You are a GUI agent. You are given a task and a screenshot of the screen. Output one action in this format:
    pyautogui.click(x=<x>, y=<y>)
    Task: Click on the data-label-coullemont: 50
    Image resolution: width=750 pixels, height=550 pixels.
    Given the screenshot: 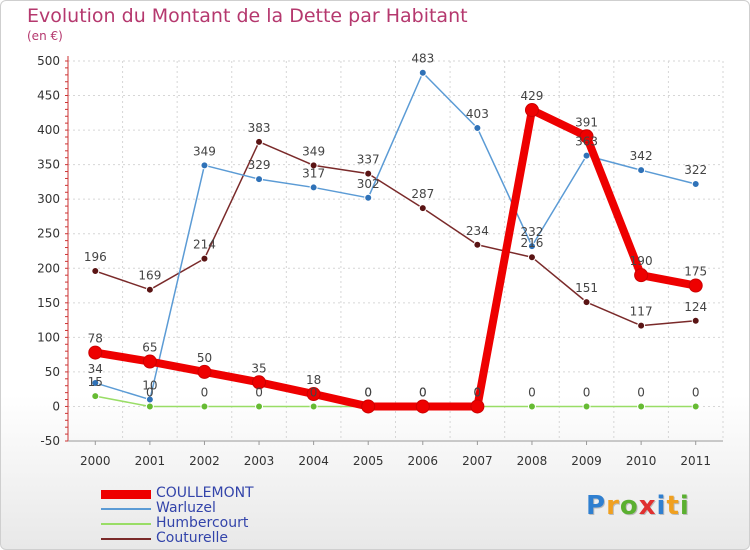 What is the action you would take?
    pyautogui.click(x=204, y=358)
    